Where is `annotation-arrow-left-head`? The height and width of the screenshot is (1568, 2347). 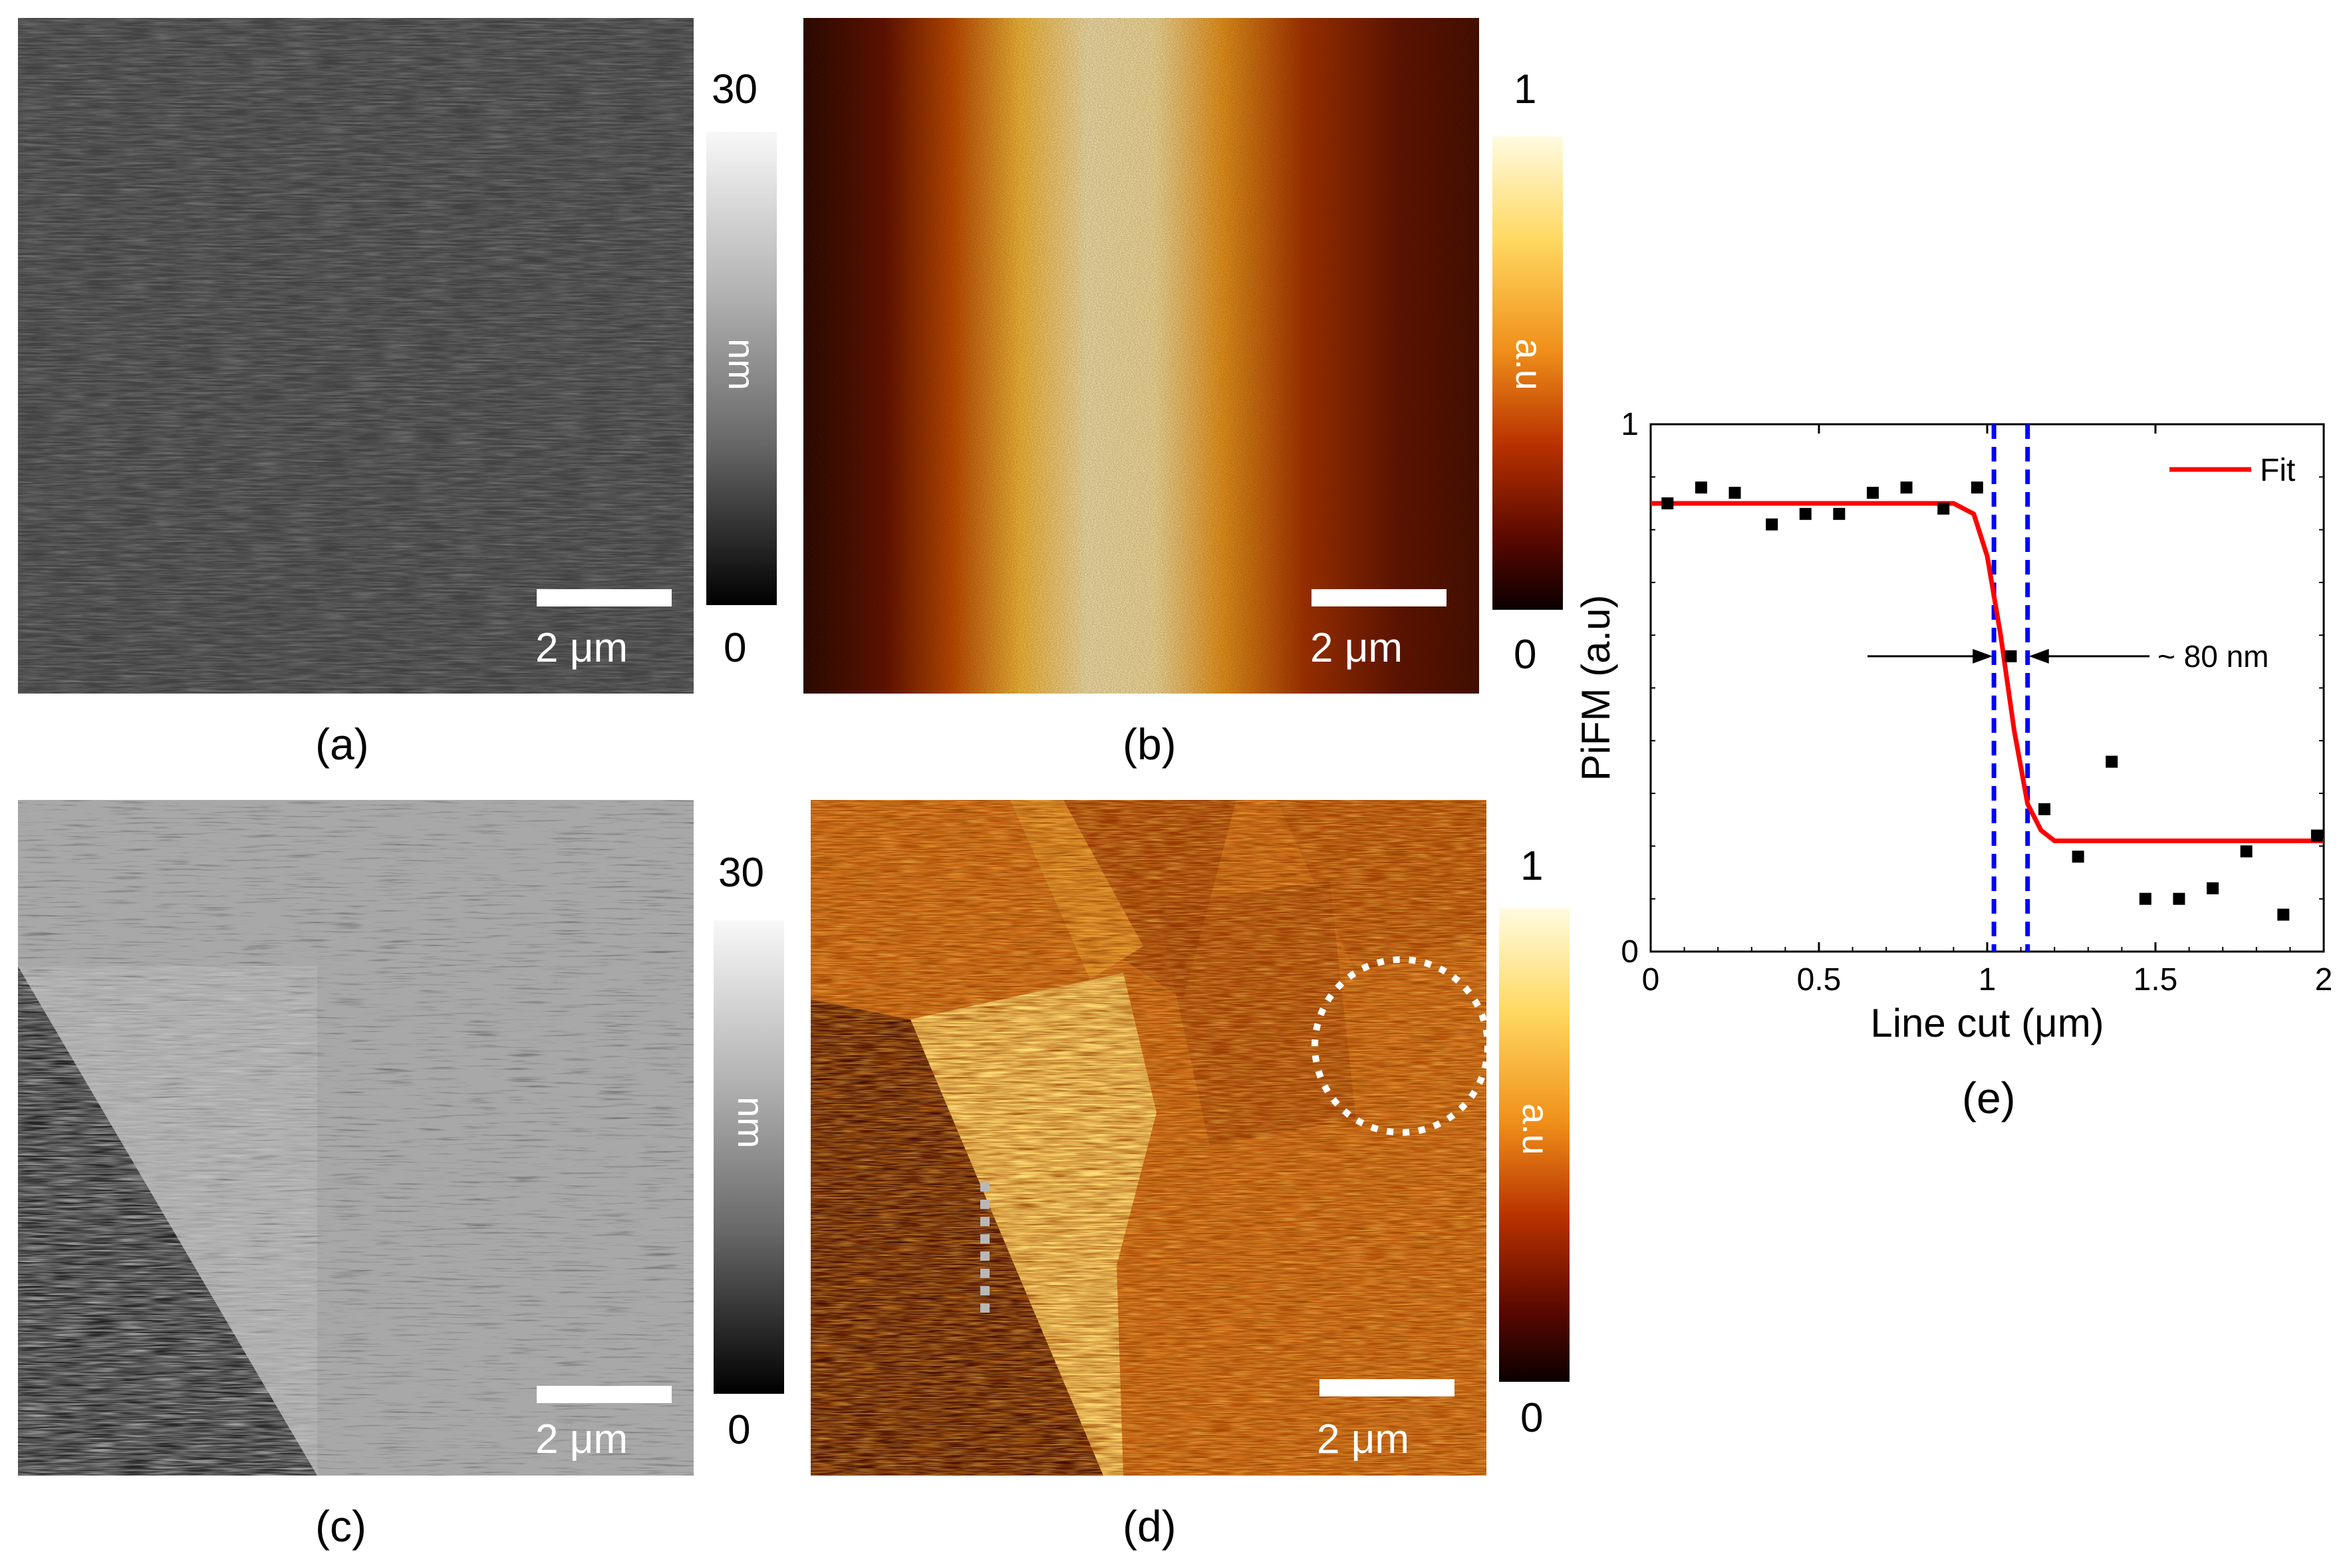
annotation-arrow-left-head is located at coordinates (1983, 656).